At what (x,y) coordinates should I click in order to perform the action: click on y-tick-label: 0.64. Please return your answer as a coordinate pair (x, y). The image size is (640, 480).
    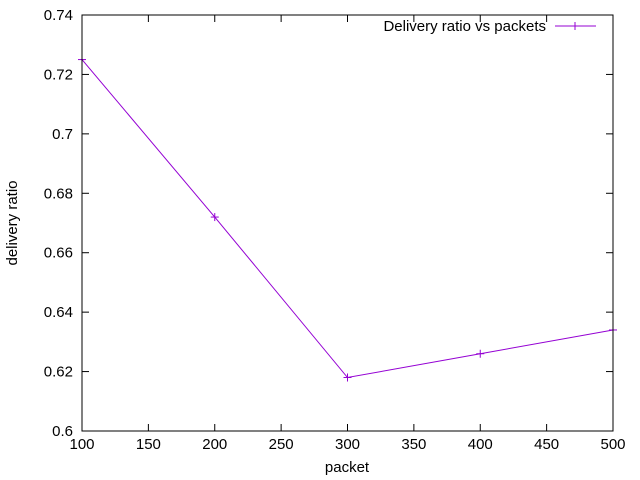
    Looking at the image, I should click on (58, 312).